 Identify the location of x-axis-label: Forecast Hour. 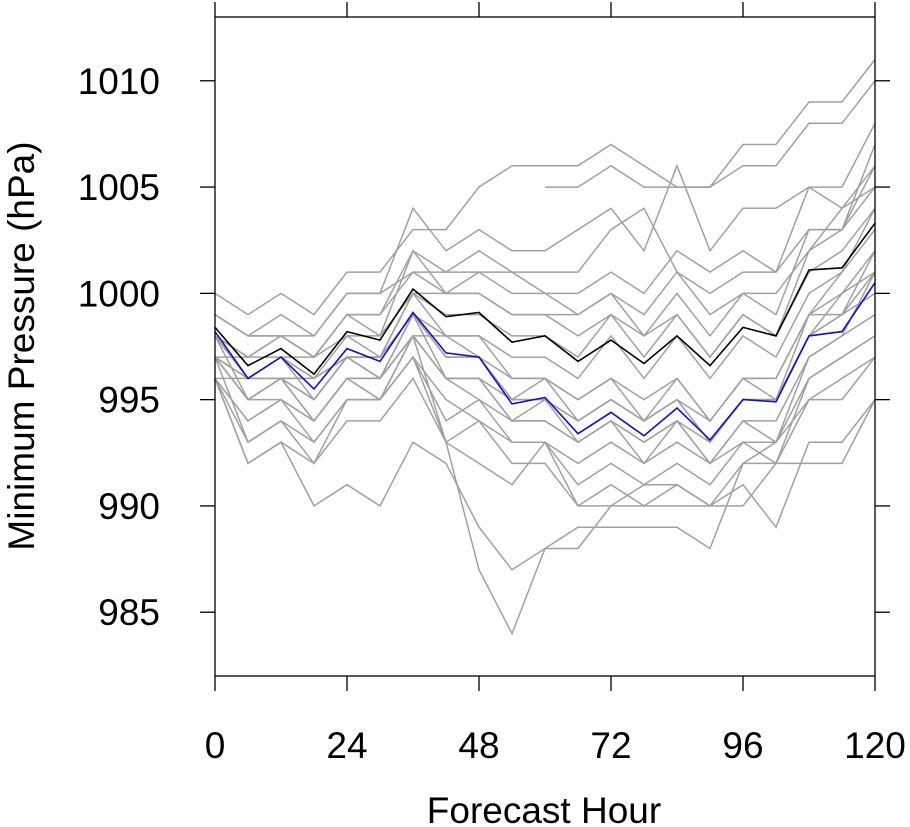
(544, 808).